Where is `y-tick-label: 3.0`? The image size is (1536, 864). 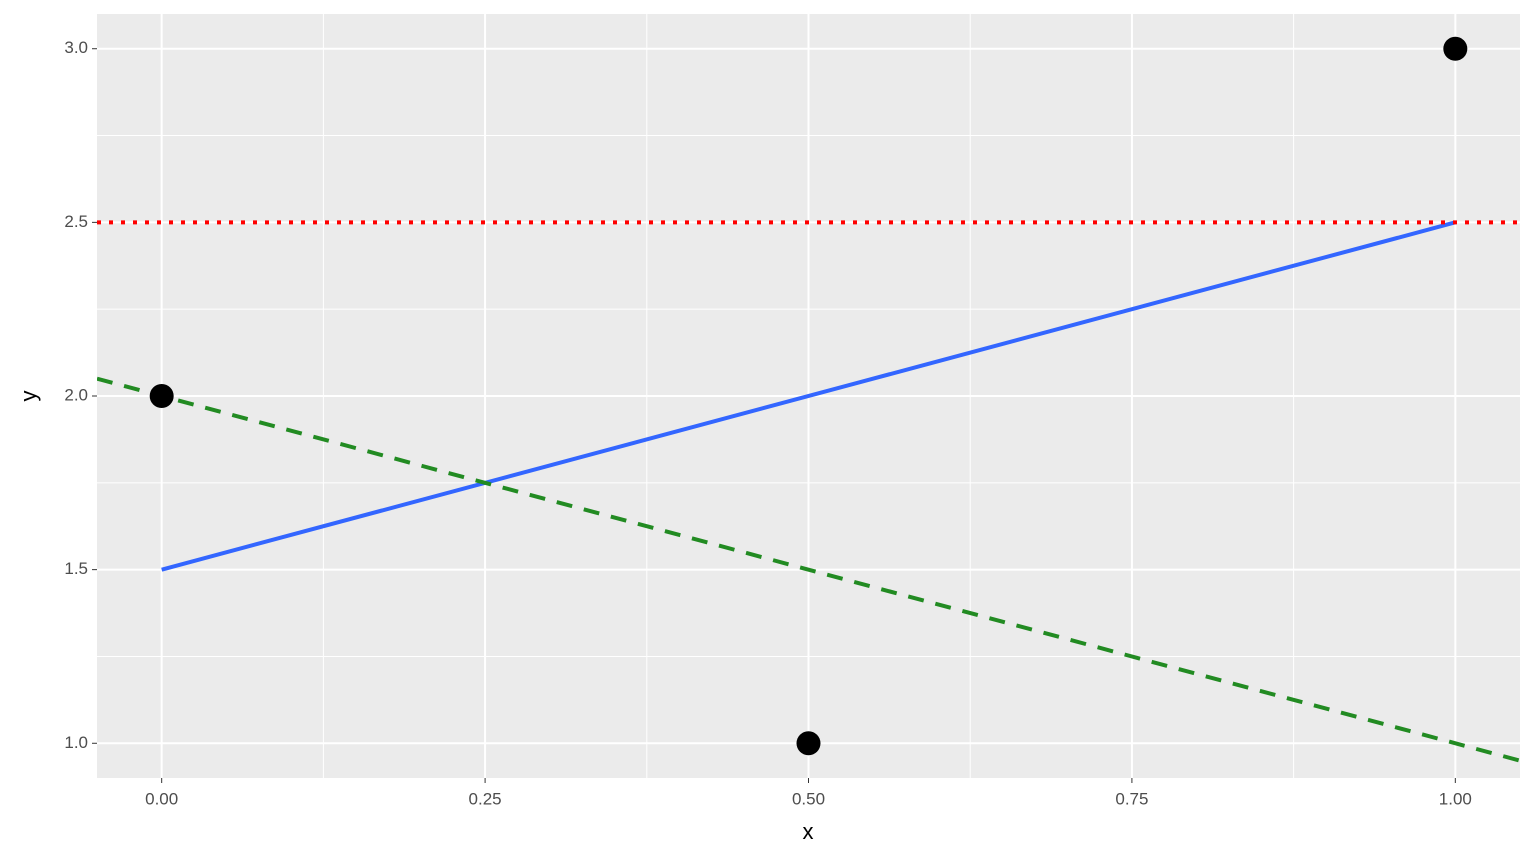 y-tick-label: 3.0 is located at coordinates (76, 47).